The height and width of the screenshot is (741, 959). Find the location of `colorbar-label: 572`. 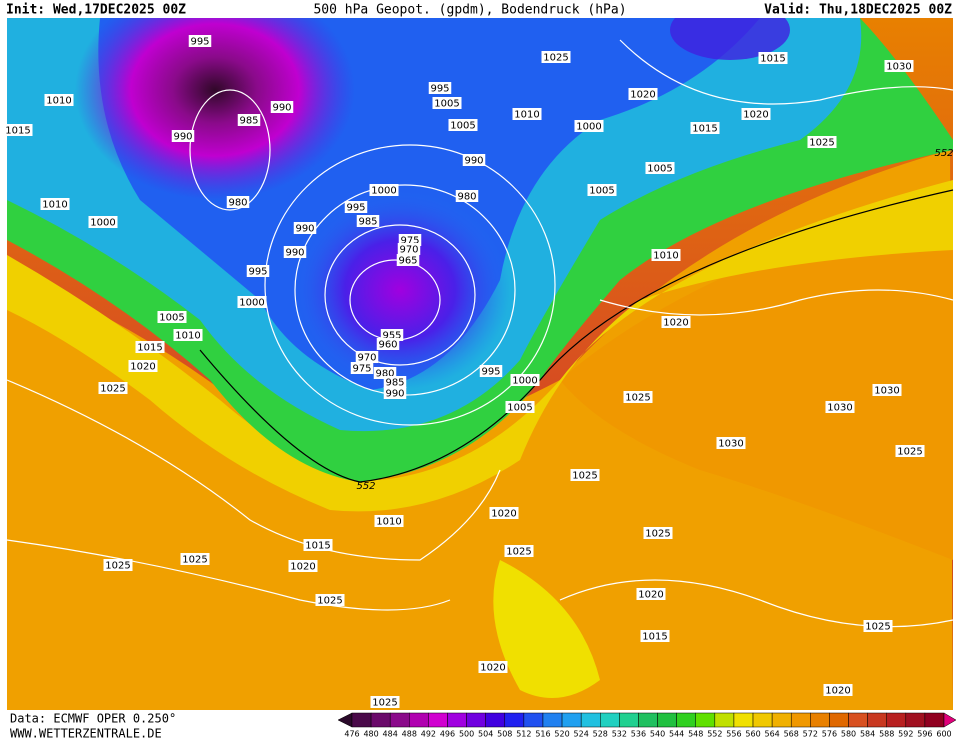

colorbar-label: 572 is located at coordinates (810, 734).